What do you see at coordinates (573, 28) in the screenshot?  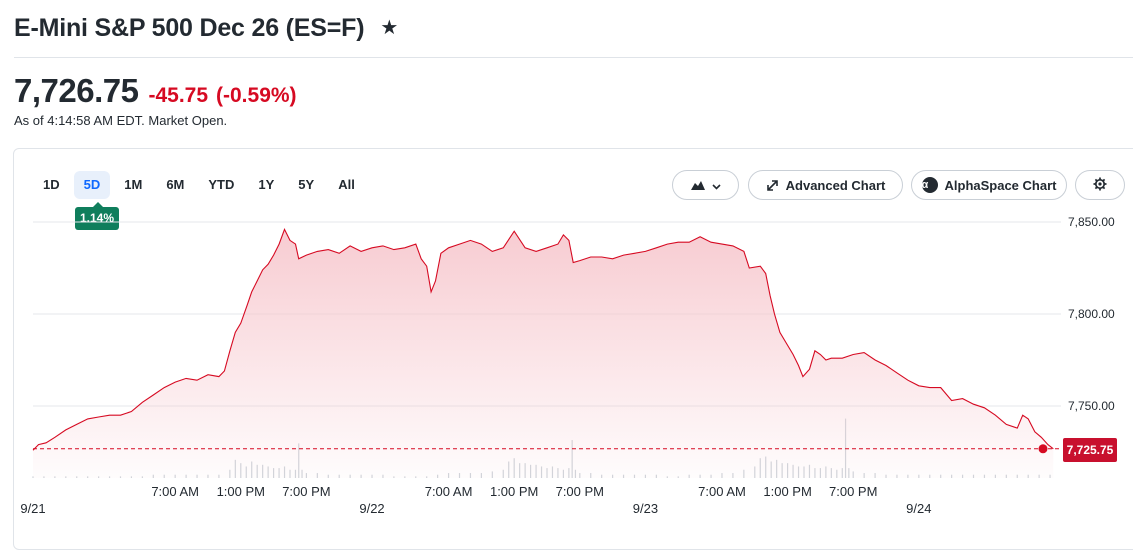 I see `quote-header: E-Mini S&P 500 Dec 26 (ES=F) ★` at bounding box center [573, 28].